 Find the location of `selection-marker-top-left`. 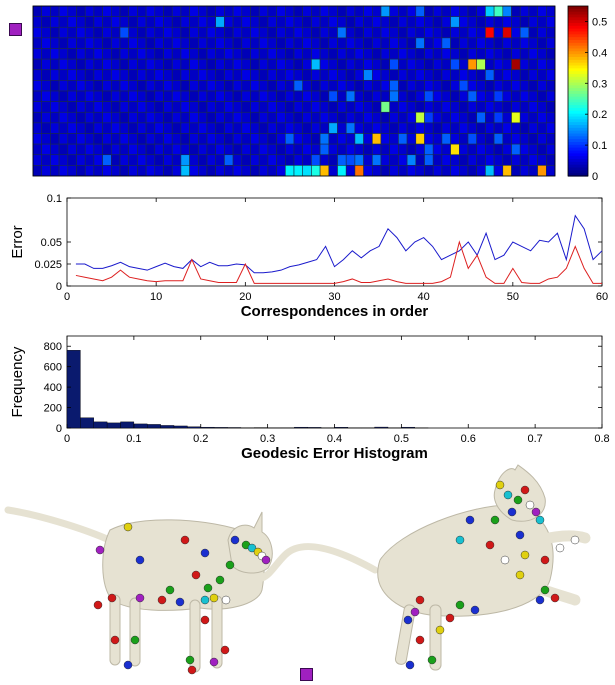

selection-marker-top-left is located at coordinates (15, 29).